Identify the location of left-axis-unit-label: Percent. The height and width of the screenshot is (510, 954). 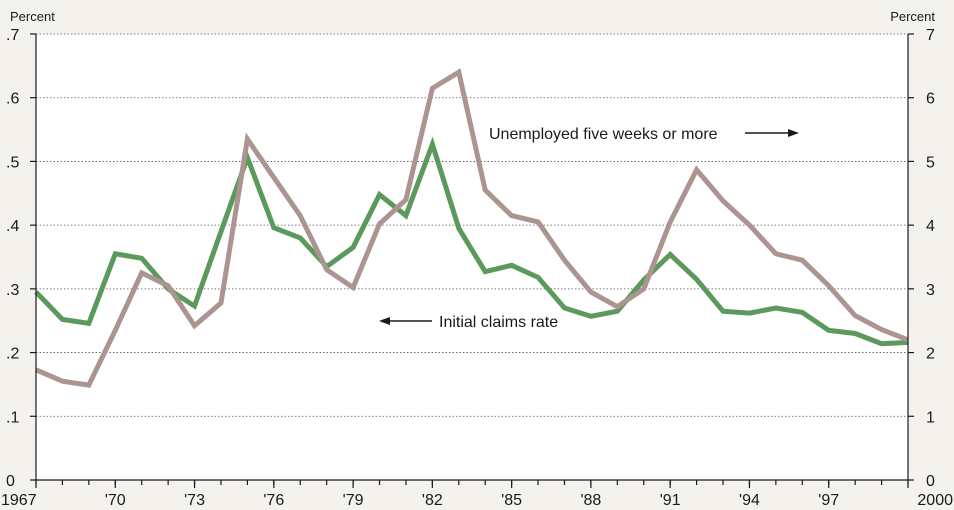
(32, 16).